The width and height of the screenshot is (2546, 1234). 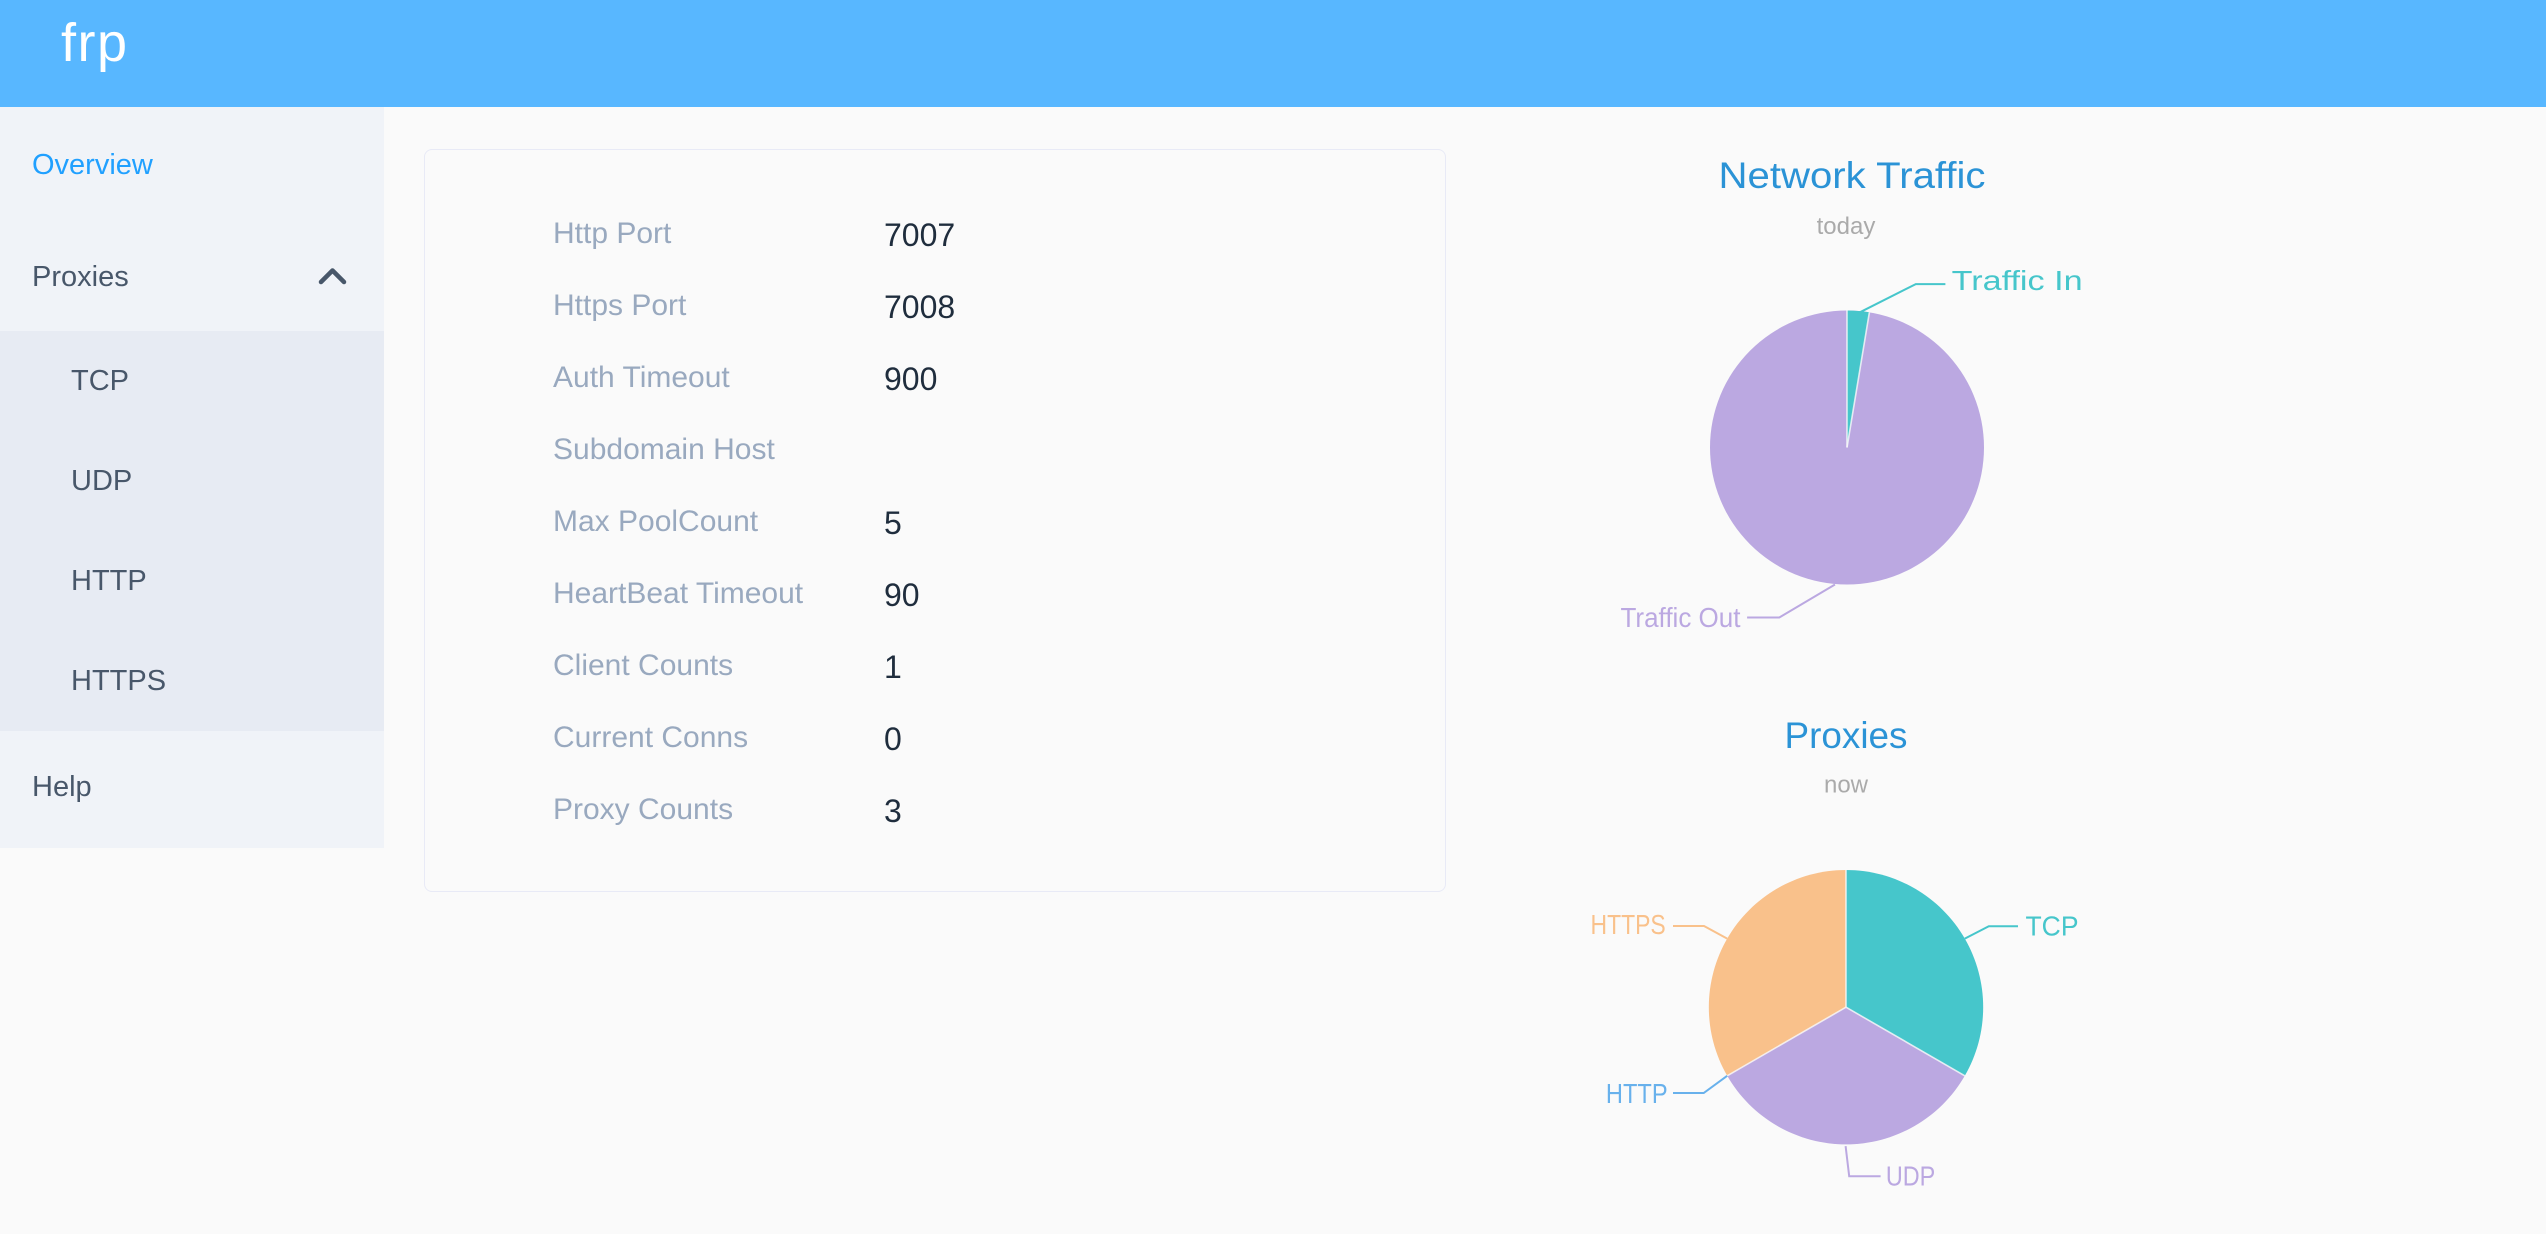 I want to click on svg-text: HTTP, so click(x=1637, y=1093).